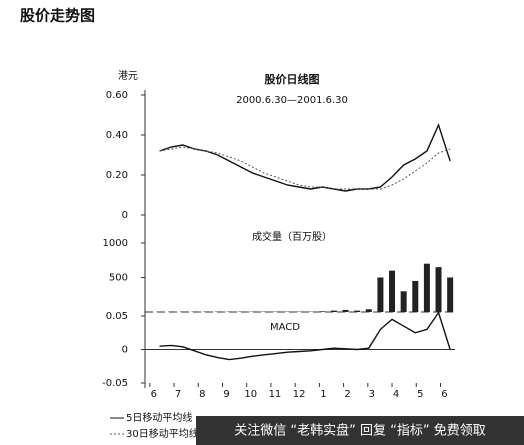 This screenshot has height=445, width=524. I want to click on x-tick-label: 3, so click(372, 394).